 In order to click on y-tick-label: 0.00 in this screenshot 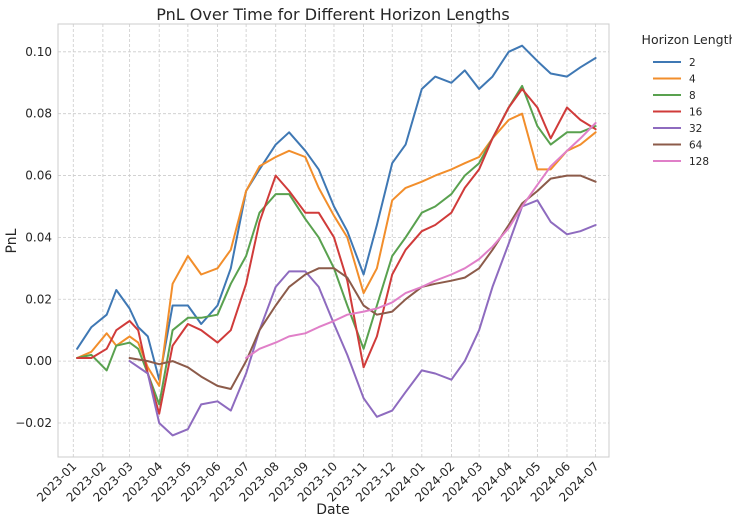, I will do `click(38, 361)`.